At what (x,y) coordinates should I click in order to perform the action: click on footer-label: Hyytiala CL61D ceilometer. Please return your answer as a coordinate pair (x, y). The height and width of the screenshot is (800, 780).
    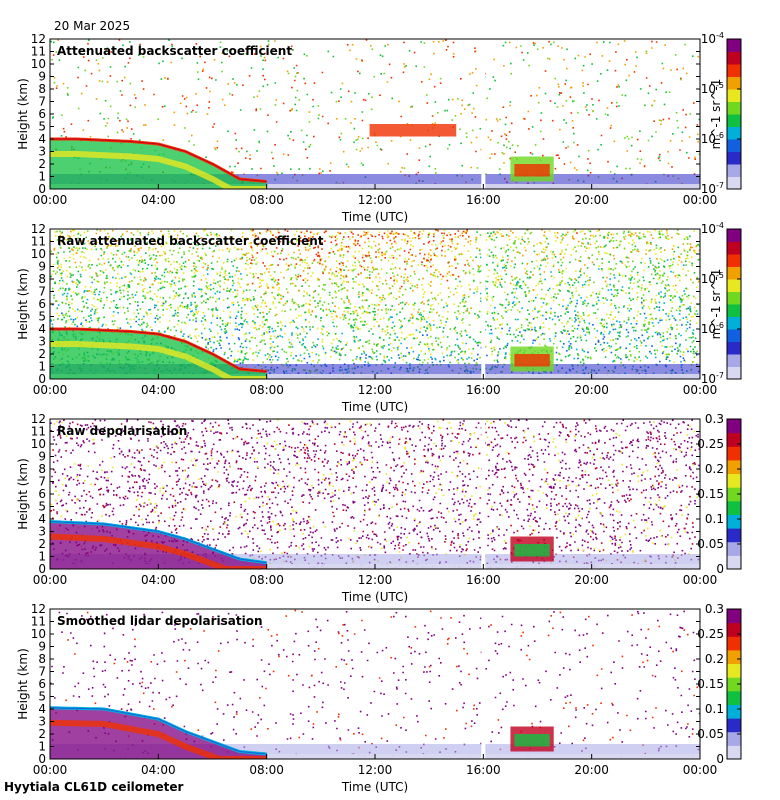
    Looking at the image, I should click on (94, 787).